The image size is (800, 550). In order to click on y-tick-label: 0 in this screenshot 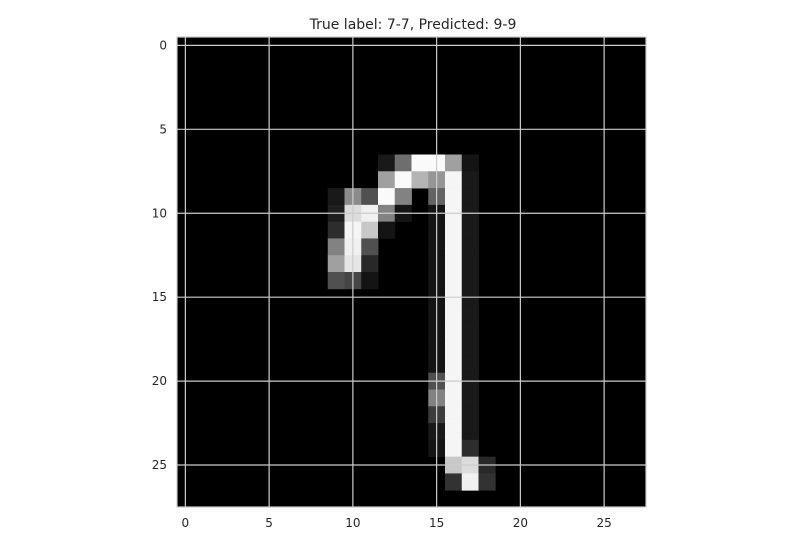, I will do `click(163, 45)`.